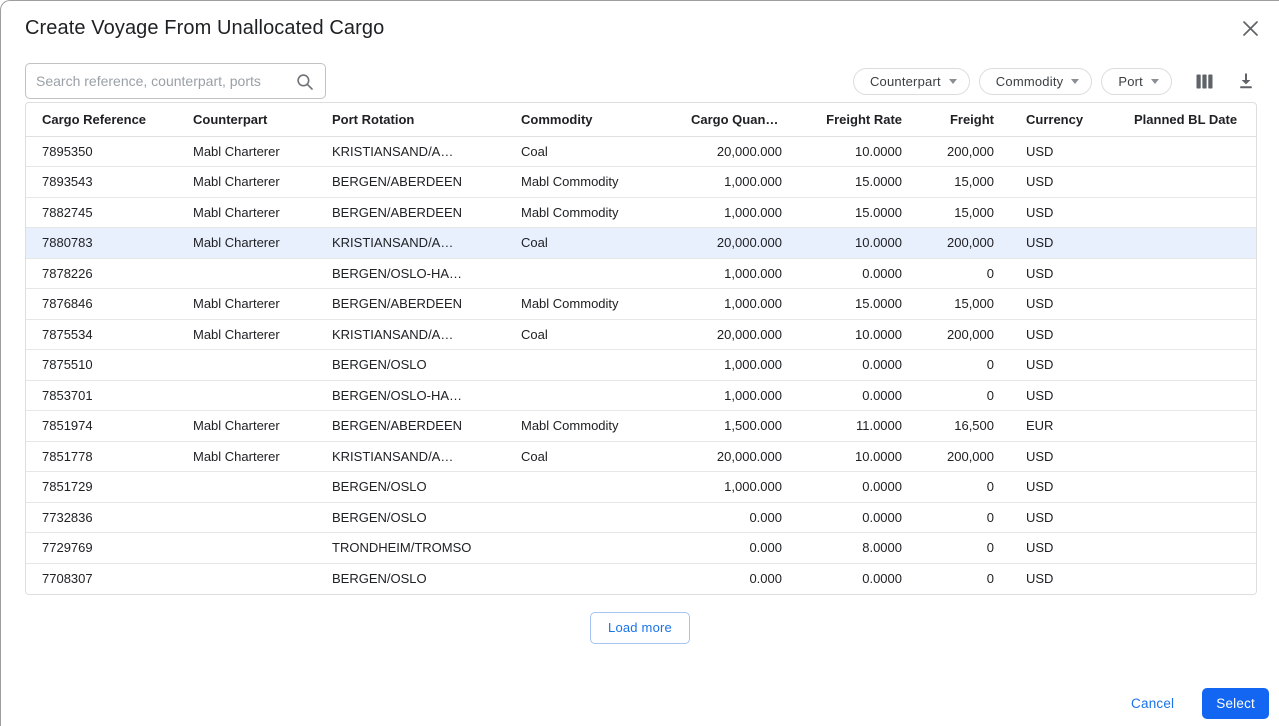 This screenshot has width=1279, height=726. Describe the element at coordinates (1246, 81) in the screenshot. I see `download-button` at that location.